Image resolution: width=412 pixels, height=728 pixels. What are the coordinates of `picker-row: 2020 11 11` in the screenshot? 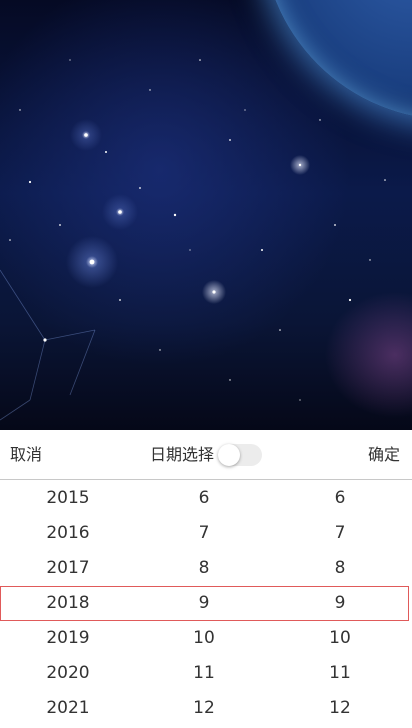 It's located at (206, 673).